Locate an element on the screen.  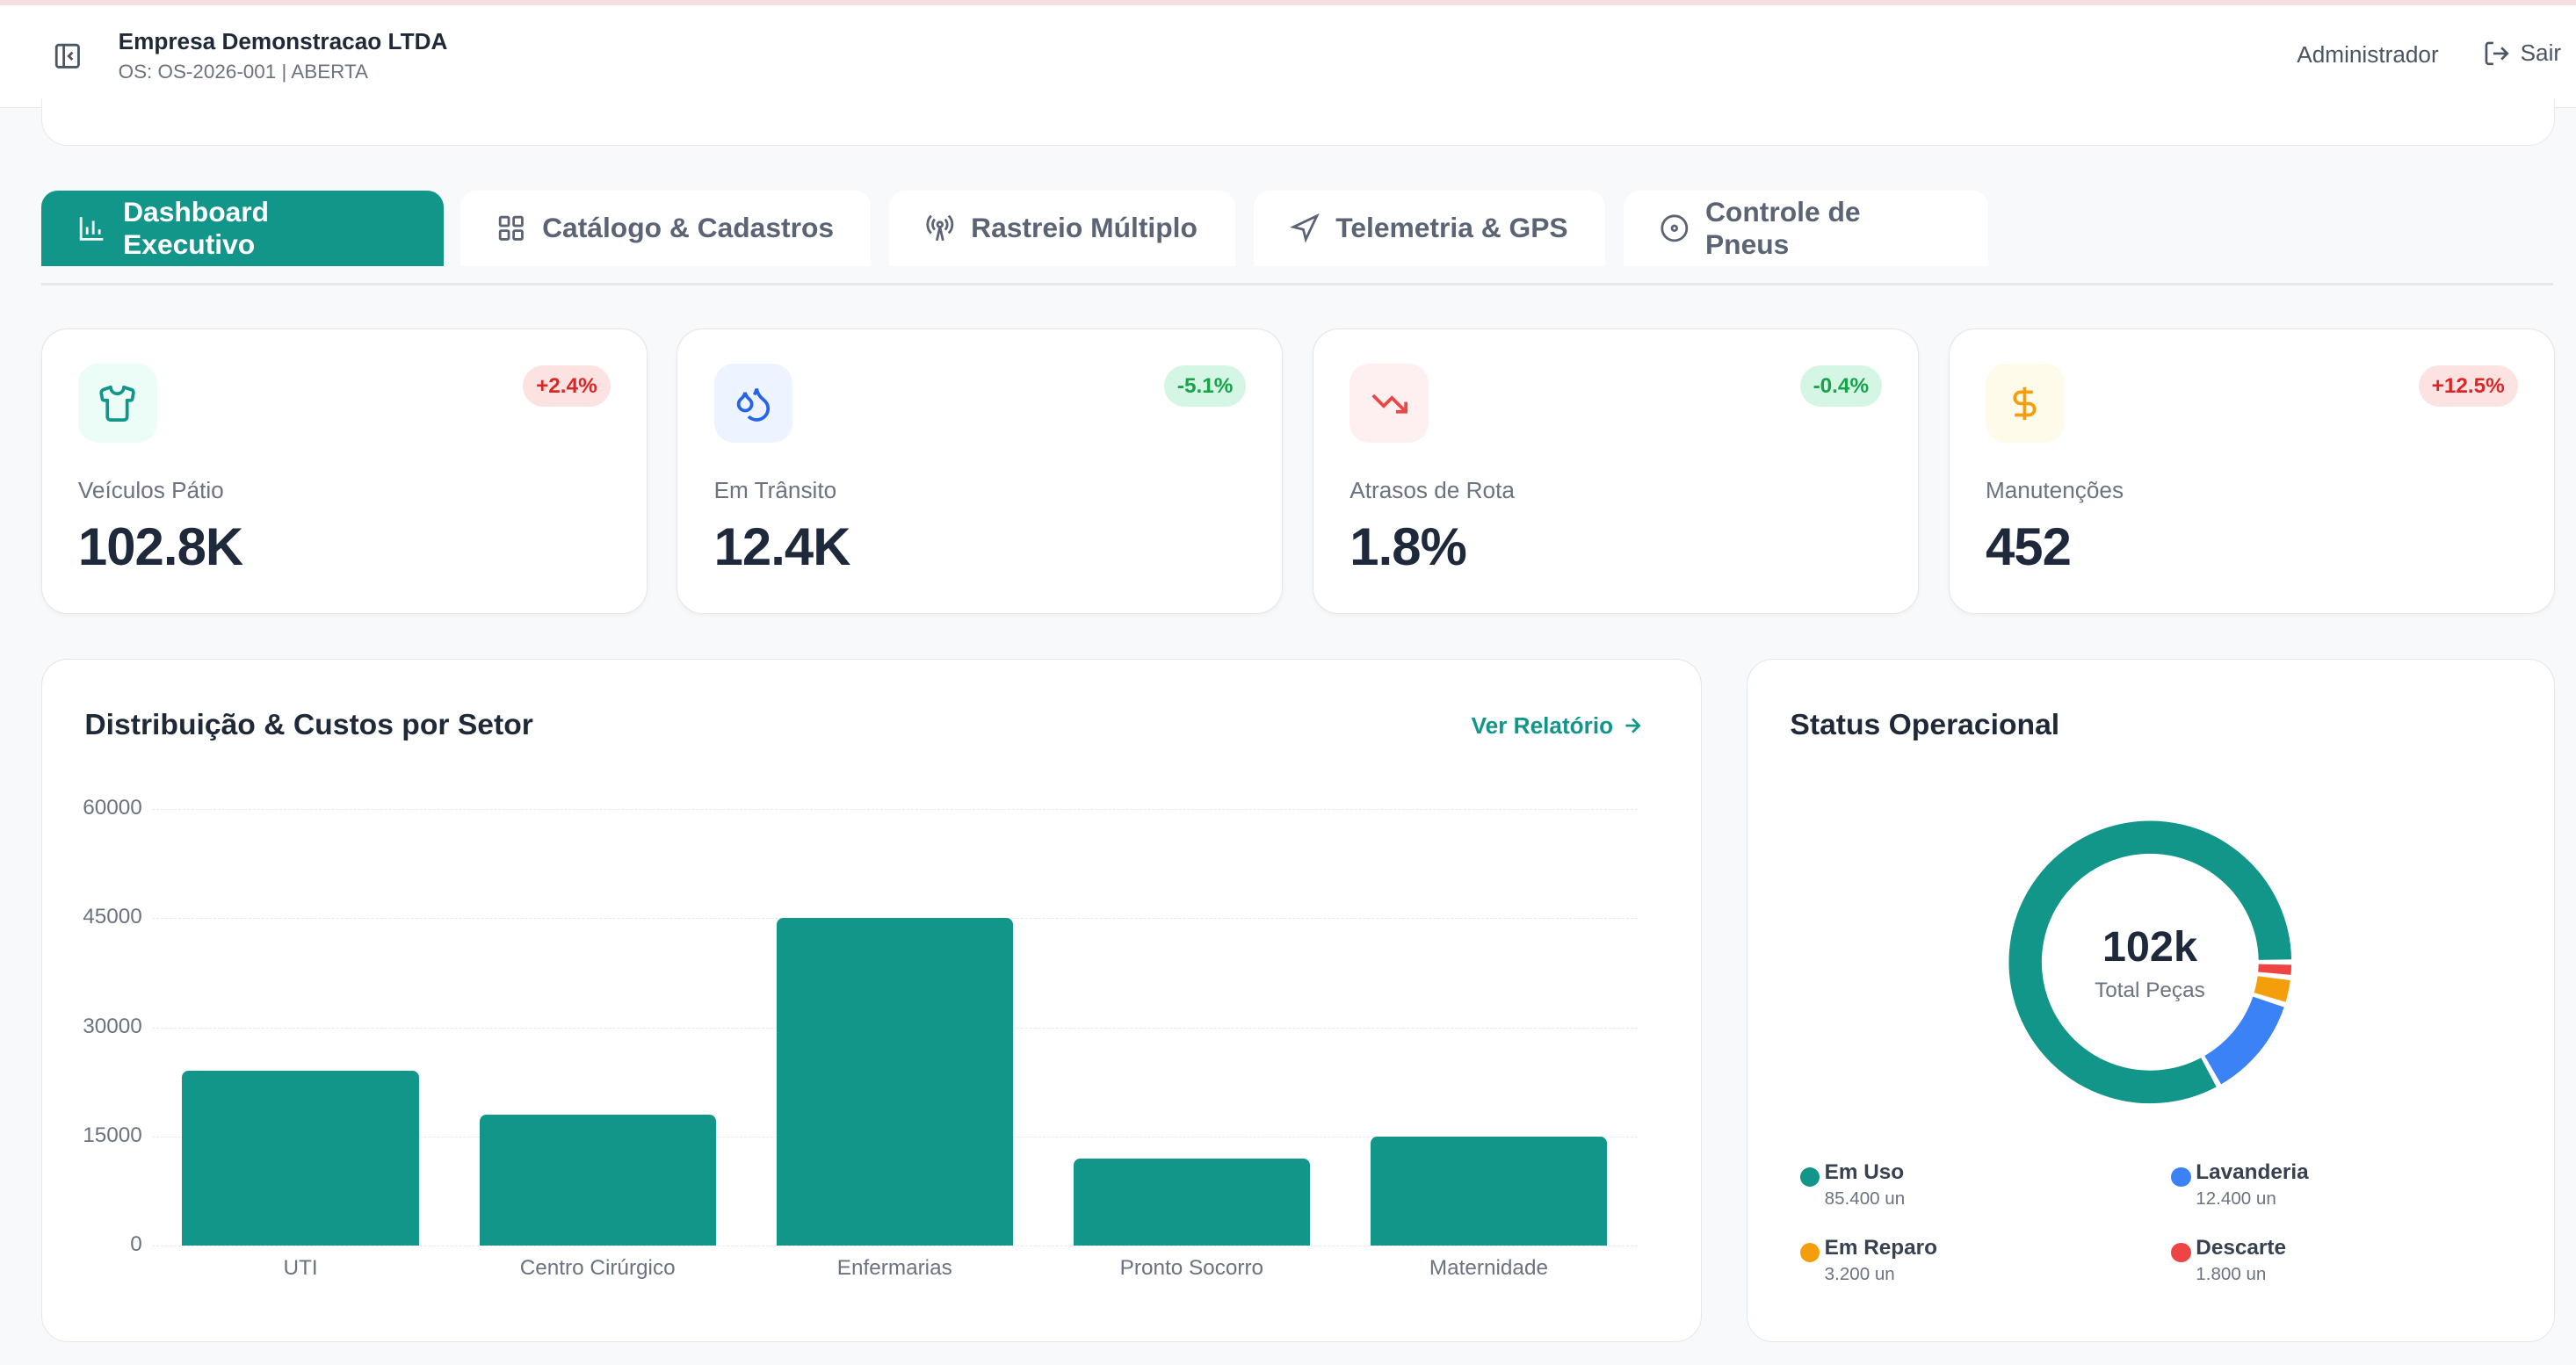
legend-name: Em Uso is located at coordinates (1864, 1172).